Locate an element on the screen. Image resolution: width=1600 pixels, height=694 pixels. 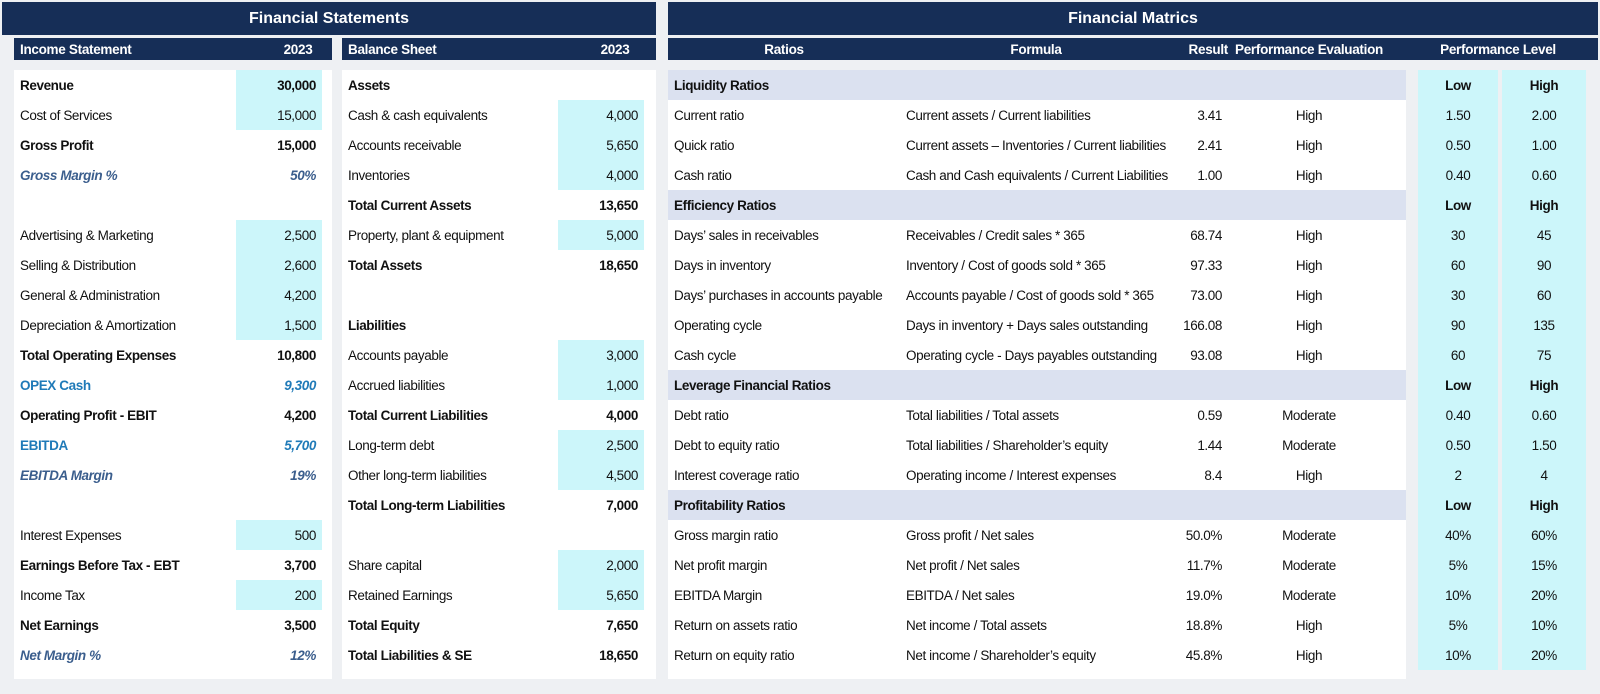
level-low-value: 90 is located at coordinates (1458, 325).